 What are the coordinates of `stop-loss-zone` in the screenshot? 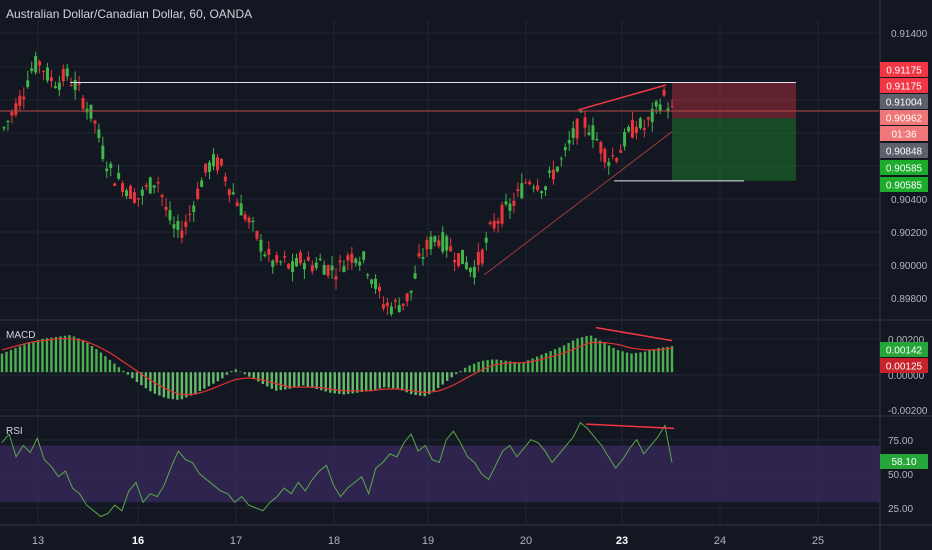 It's located at (734, 100).